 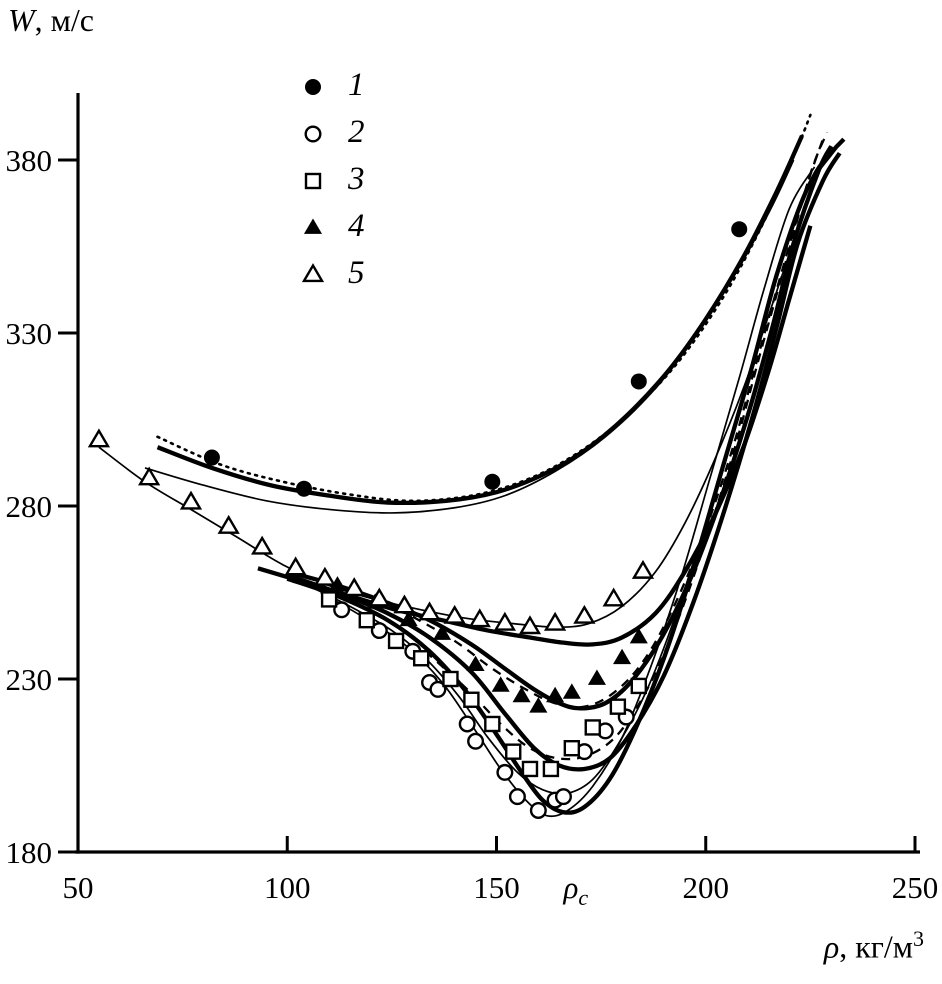 What do you see at coordinates (831, 946) in the screenshot?
I see `x-axis-symbol: ρ` at bounding box center [831, 946].